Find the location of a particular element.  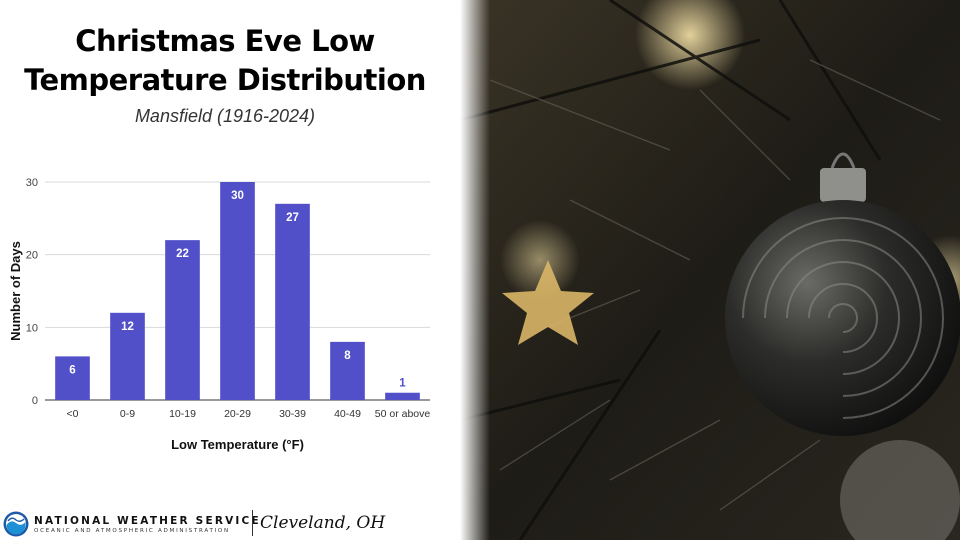

data-label: 27 is located at coordinates (292, 218).